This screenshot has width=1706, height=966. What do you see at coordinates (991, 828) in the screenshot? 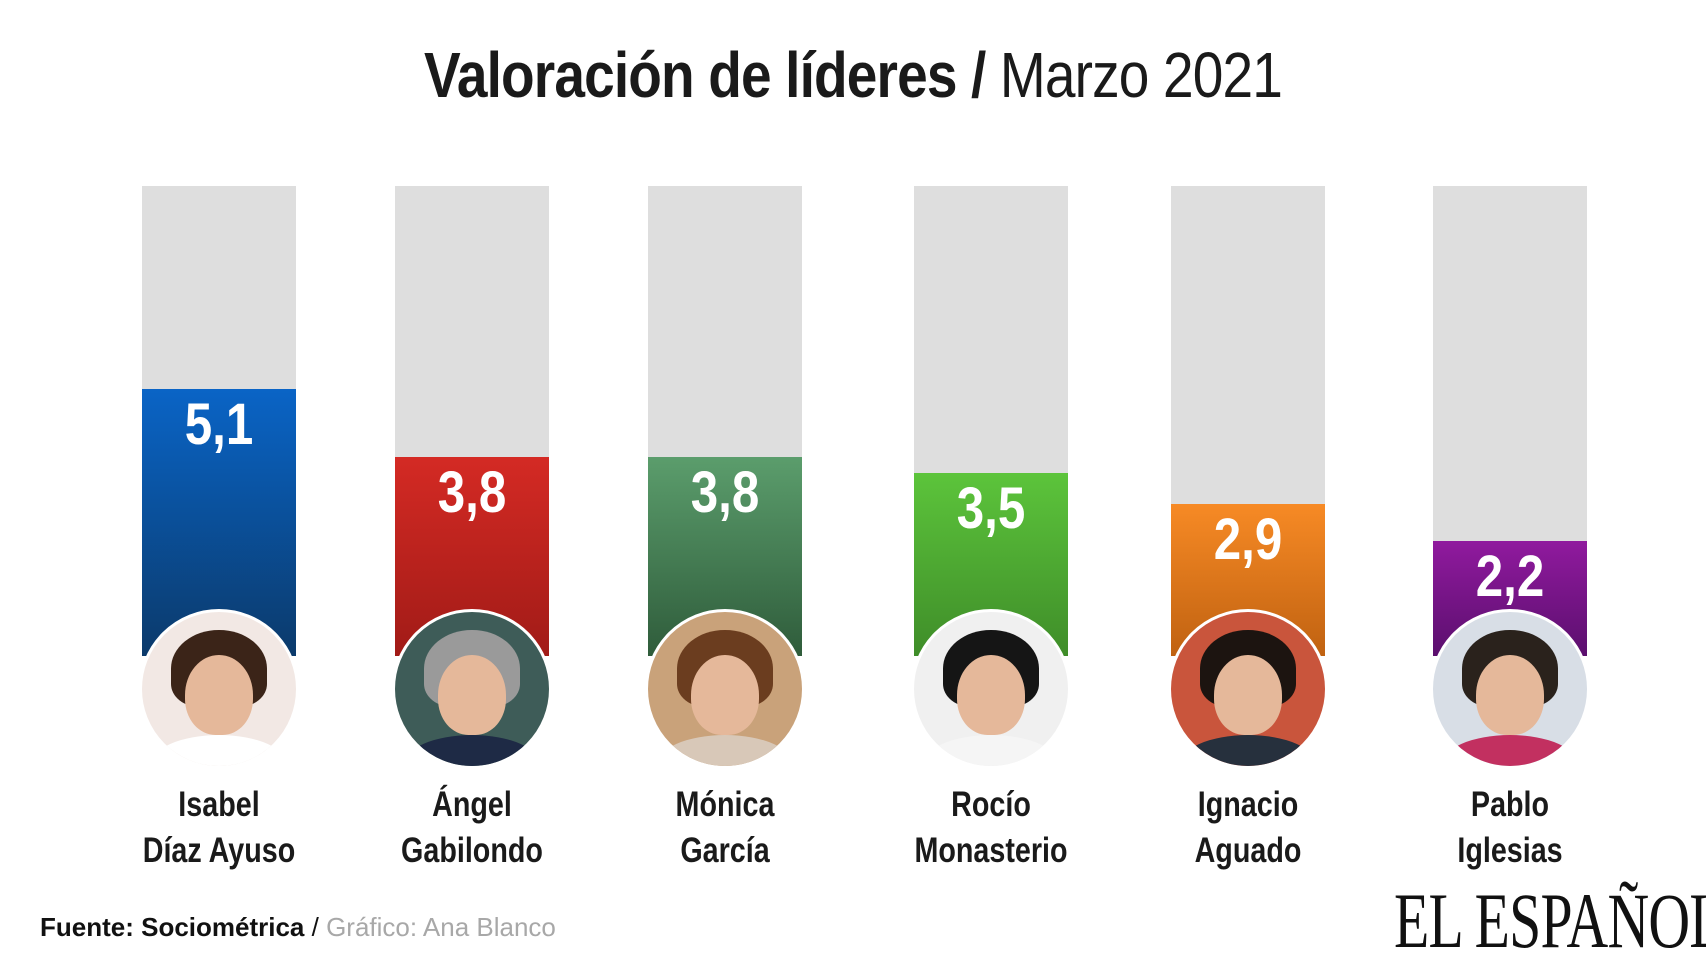
I see `leader-name: Rocío Monasterio` at bounding box center [991, 828].